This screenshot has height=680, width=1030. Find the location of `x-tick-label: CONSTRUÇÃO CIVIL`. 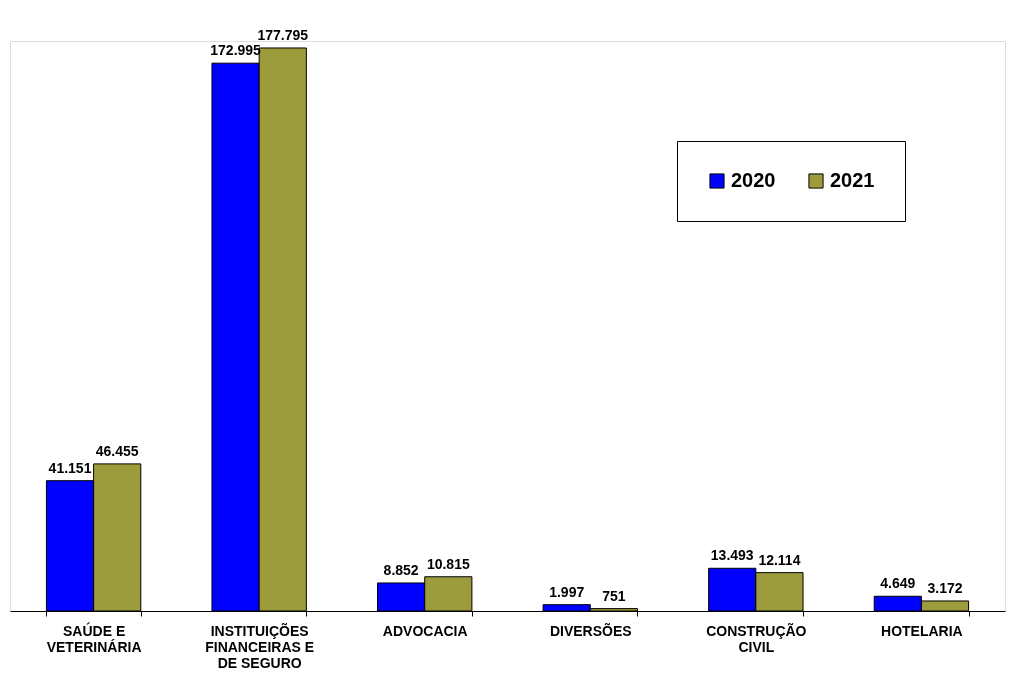

x-tick-label: CONSTRUÇÃO CIVIL is located at coordinates (756, 638).